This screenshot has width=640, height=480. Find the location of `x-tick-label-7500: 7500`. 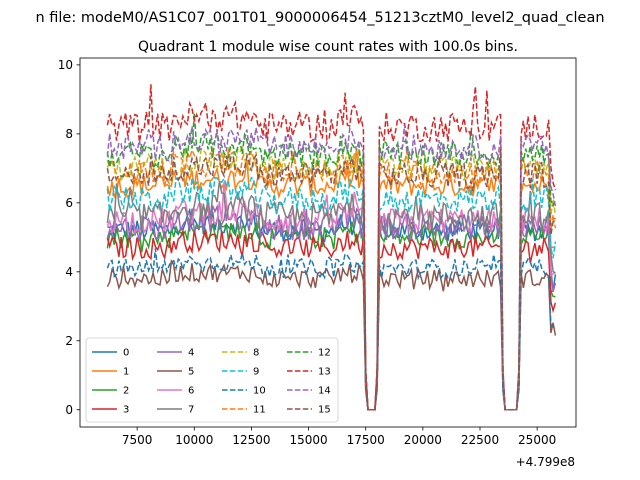

x-tick-label-7500: 7500 is located at coordinates (137, 440).